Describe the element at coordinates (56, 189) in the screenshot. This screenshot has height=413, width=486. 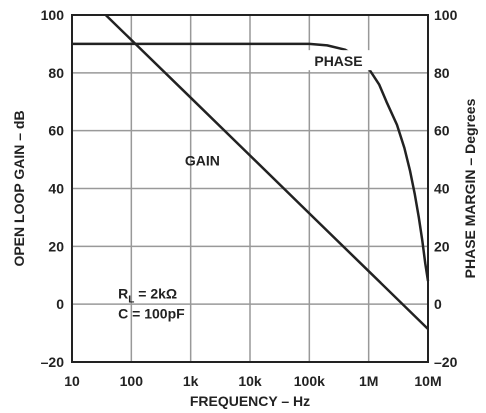
I see `y-tick-label: 40` at that location.